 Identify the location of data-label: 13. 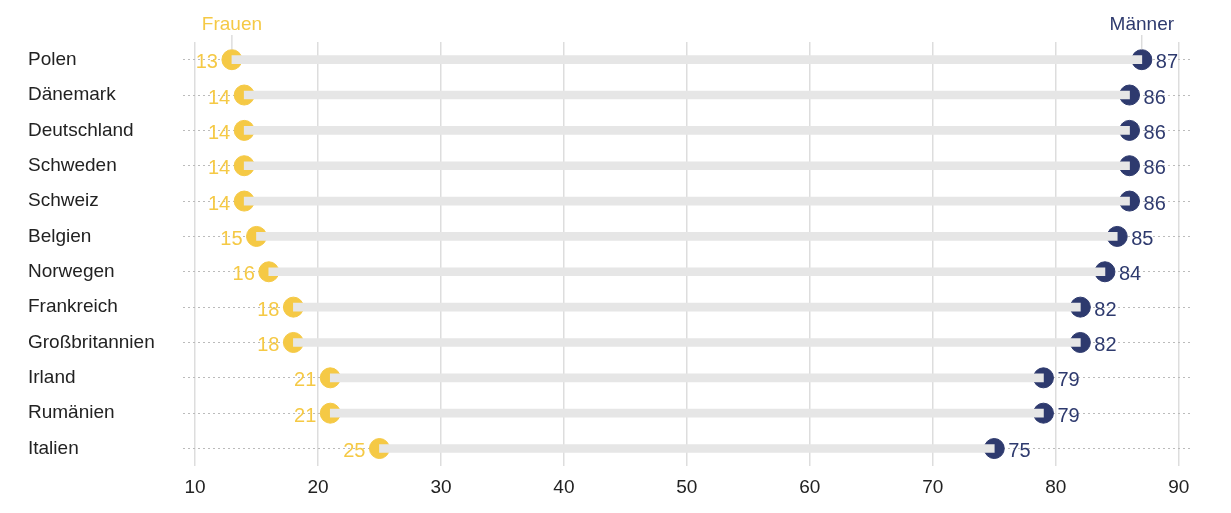
(206, 61).